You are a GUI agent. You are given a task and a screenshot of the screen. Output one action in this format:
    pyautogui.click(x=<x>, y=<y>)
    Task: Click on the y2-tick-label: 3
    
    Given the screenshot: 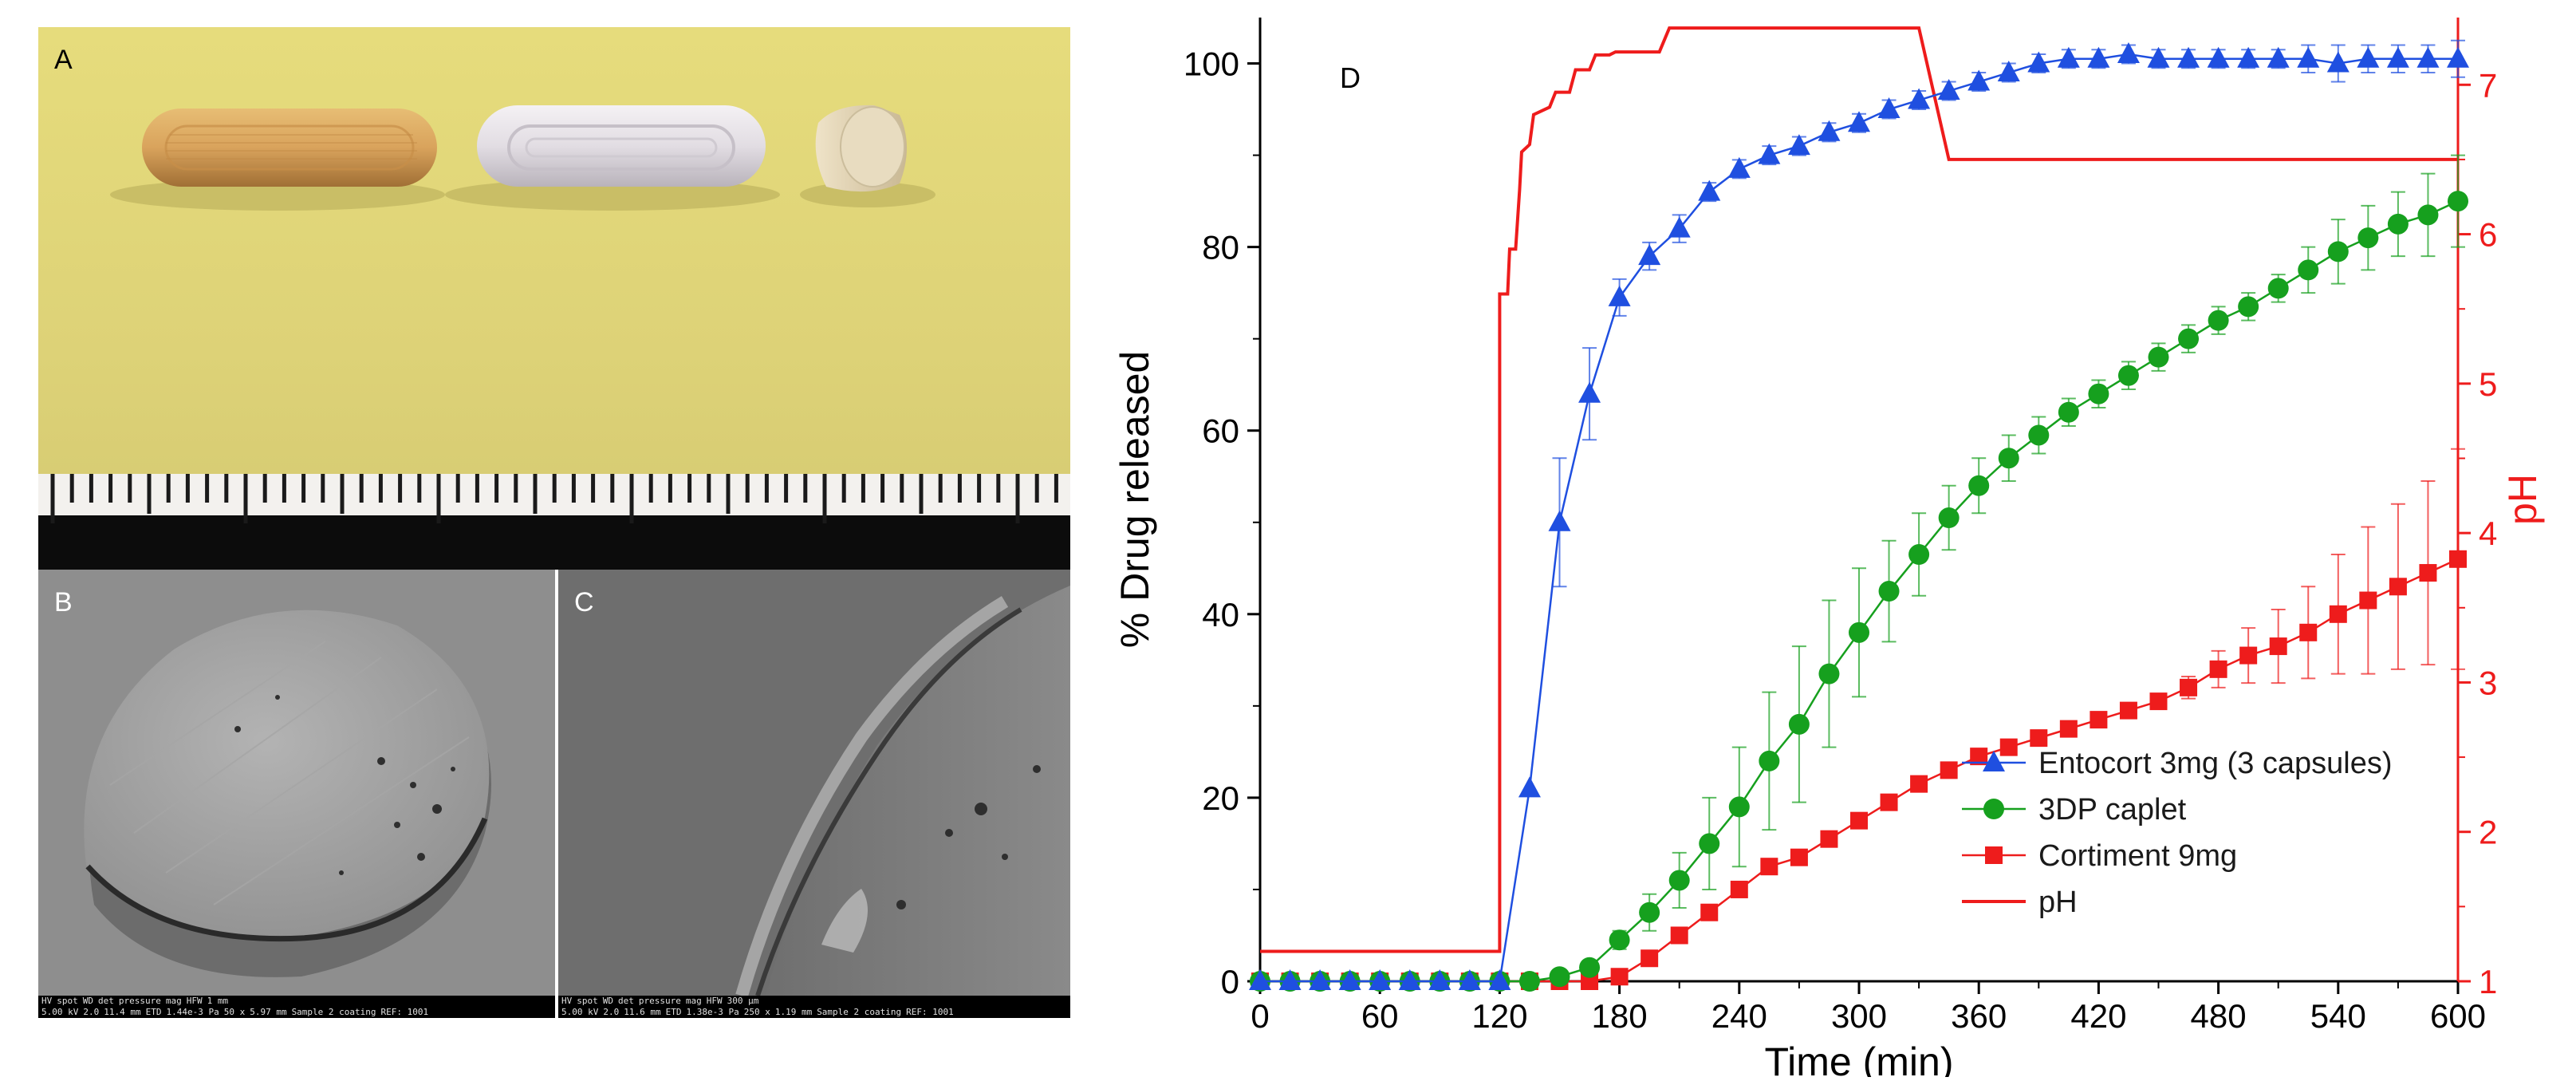 What is the action you would take?
    pyautogui.click(x=2488, y=682)
    